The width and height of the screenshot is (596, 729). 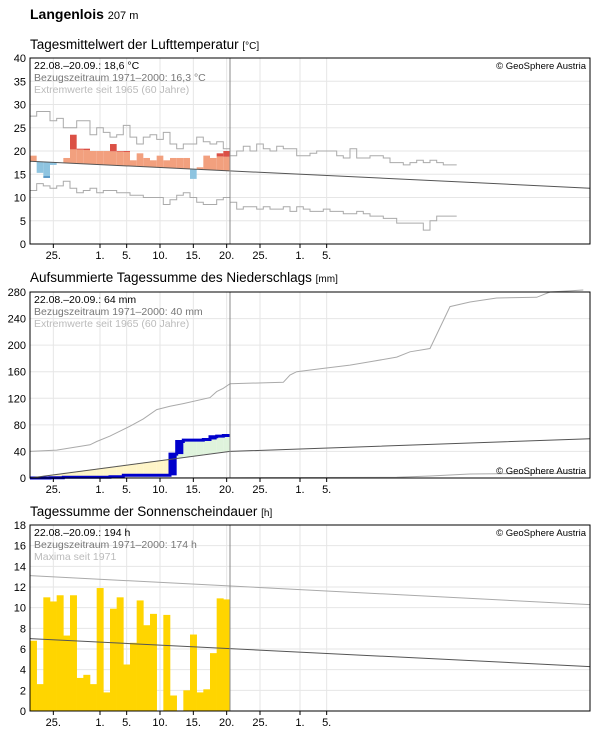 I want to click on y-tick-label: 120, so click(x=17, y=399).